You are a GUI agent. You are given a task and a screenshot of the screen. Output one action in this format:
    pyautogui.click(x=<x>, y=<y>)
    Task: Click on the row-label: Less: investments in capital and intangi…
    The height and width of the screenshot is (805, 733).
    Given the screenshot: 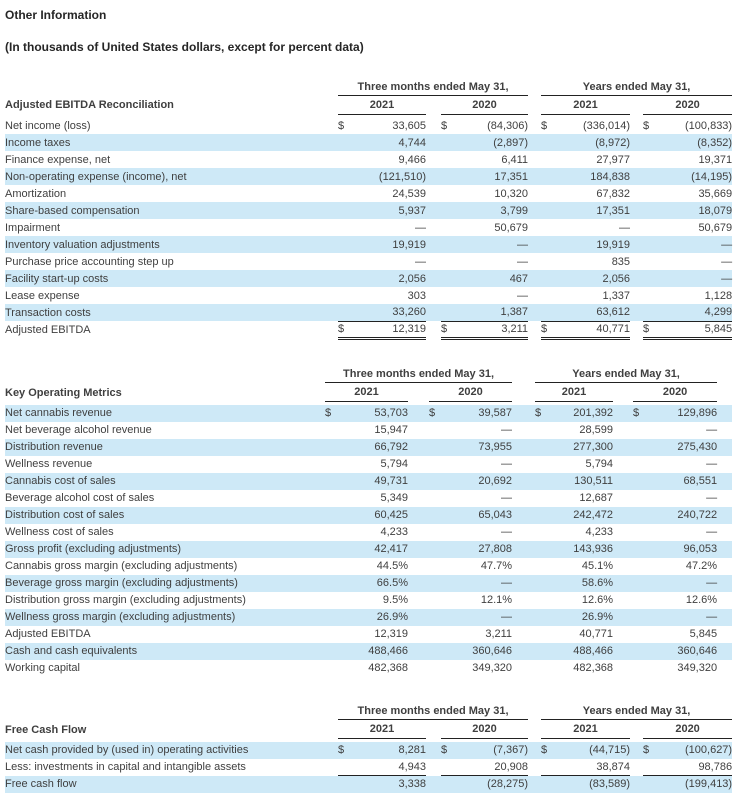 What is the action you would take?
    pyautogui.click(x=125, y=767)
    